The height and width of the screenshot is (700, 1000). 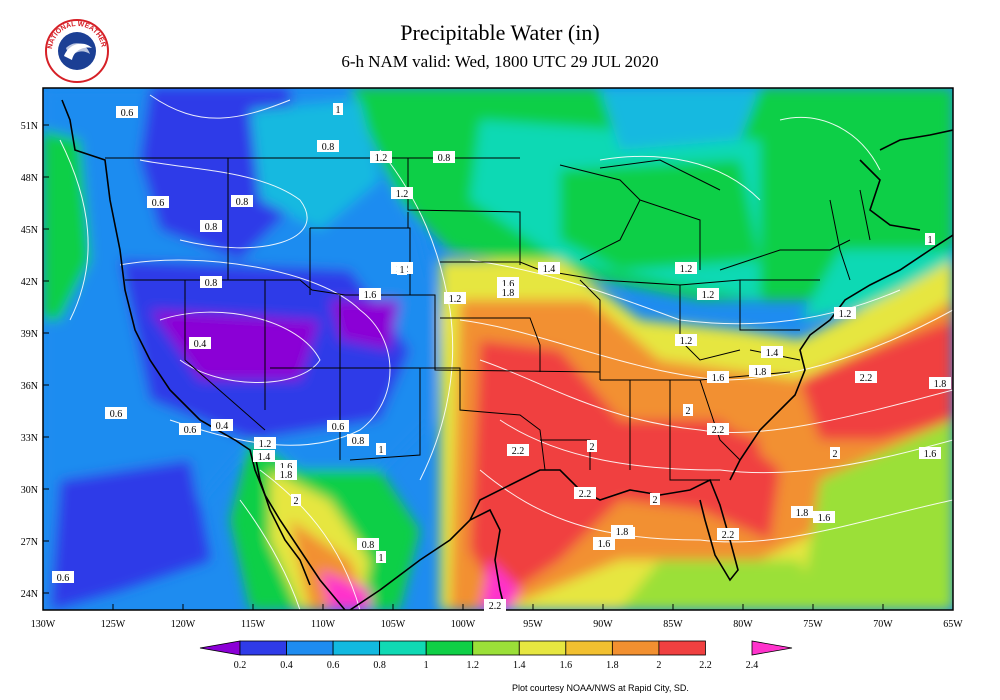 I want to click on colorbar-label: 2.2, so click(x=705, y=665).